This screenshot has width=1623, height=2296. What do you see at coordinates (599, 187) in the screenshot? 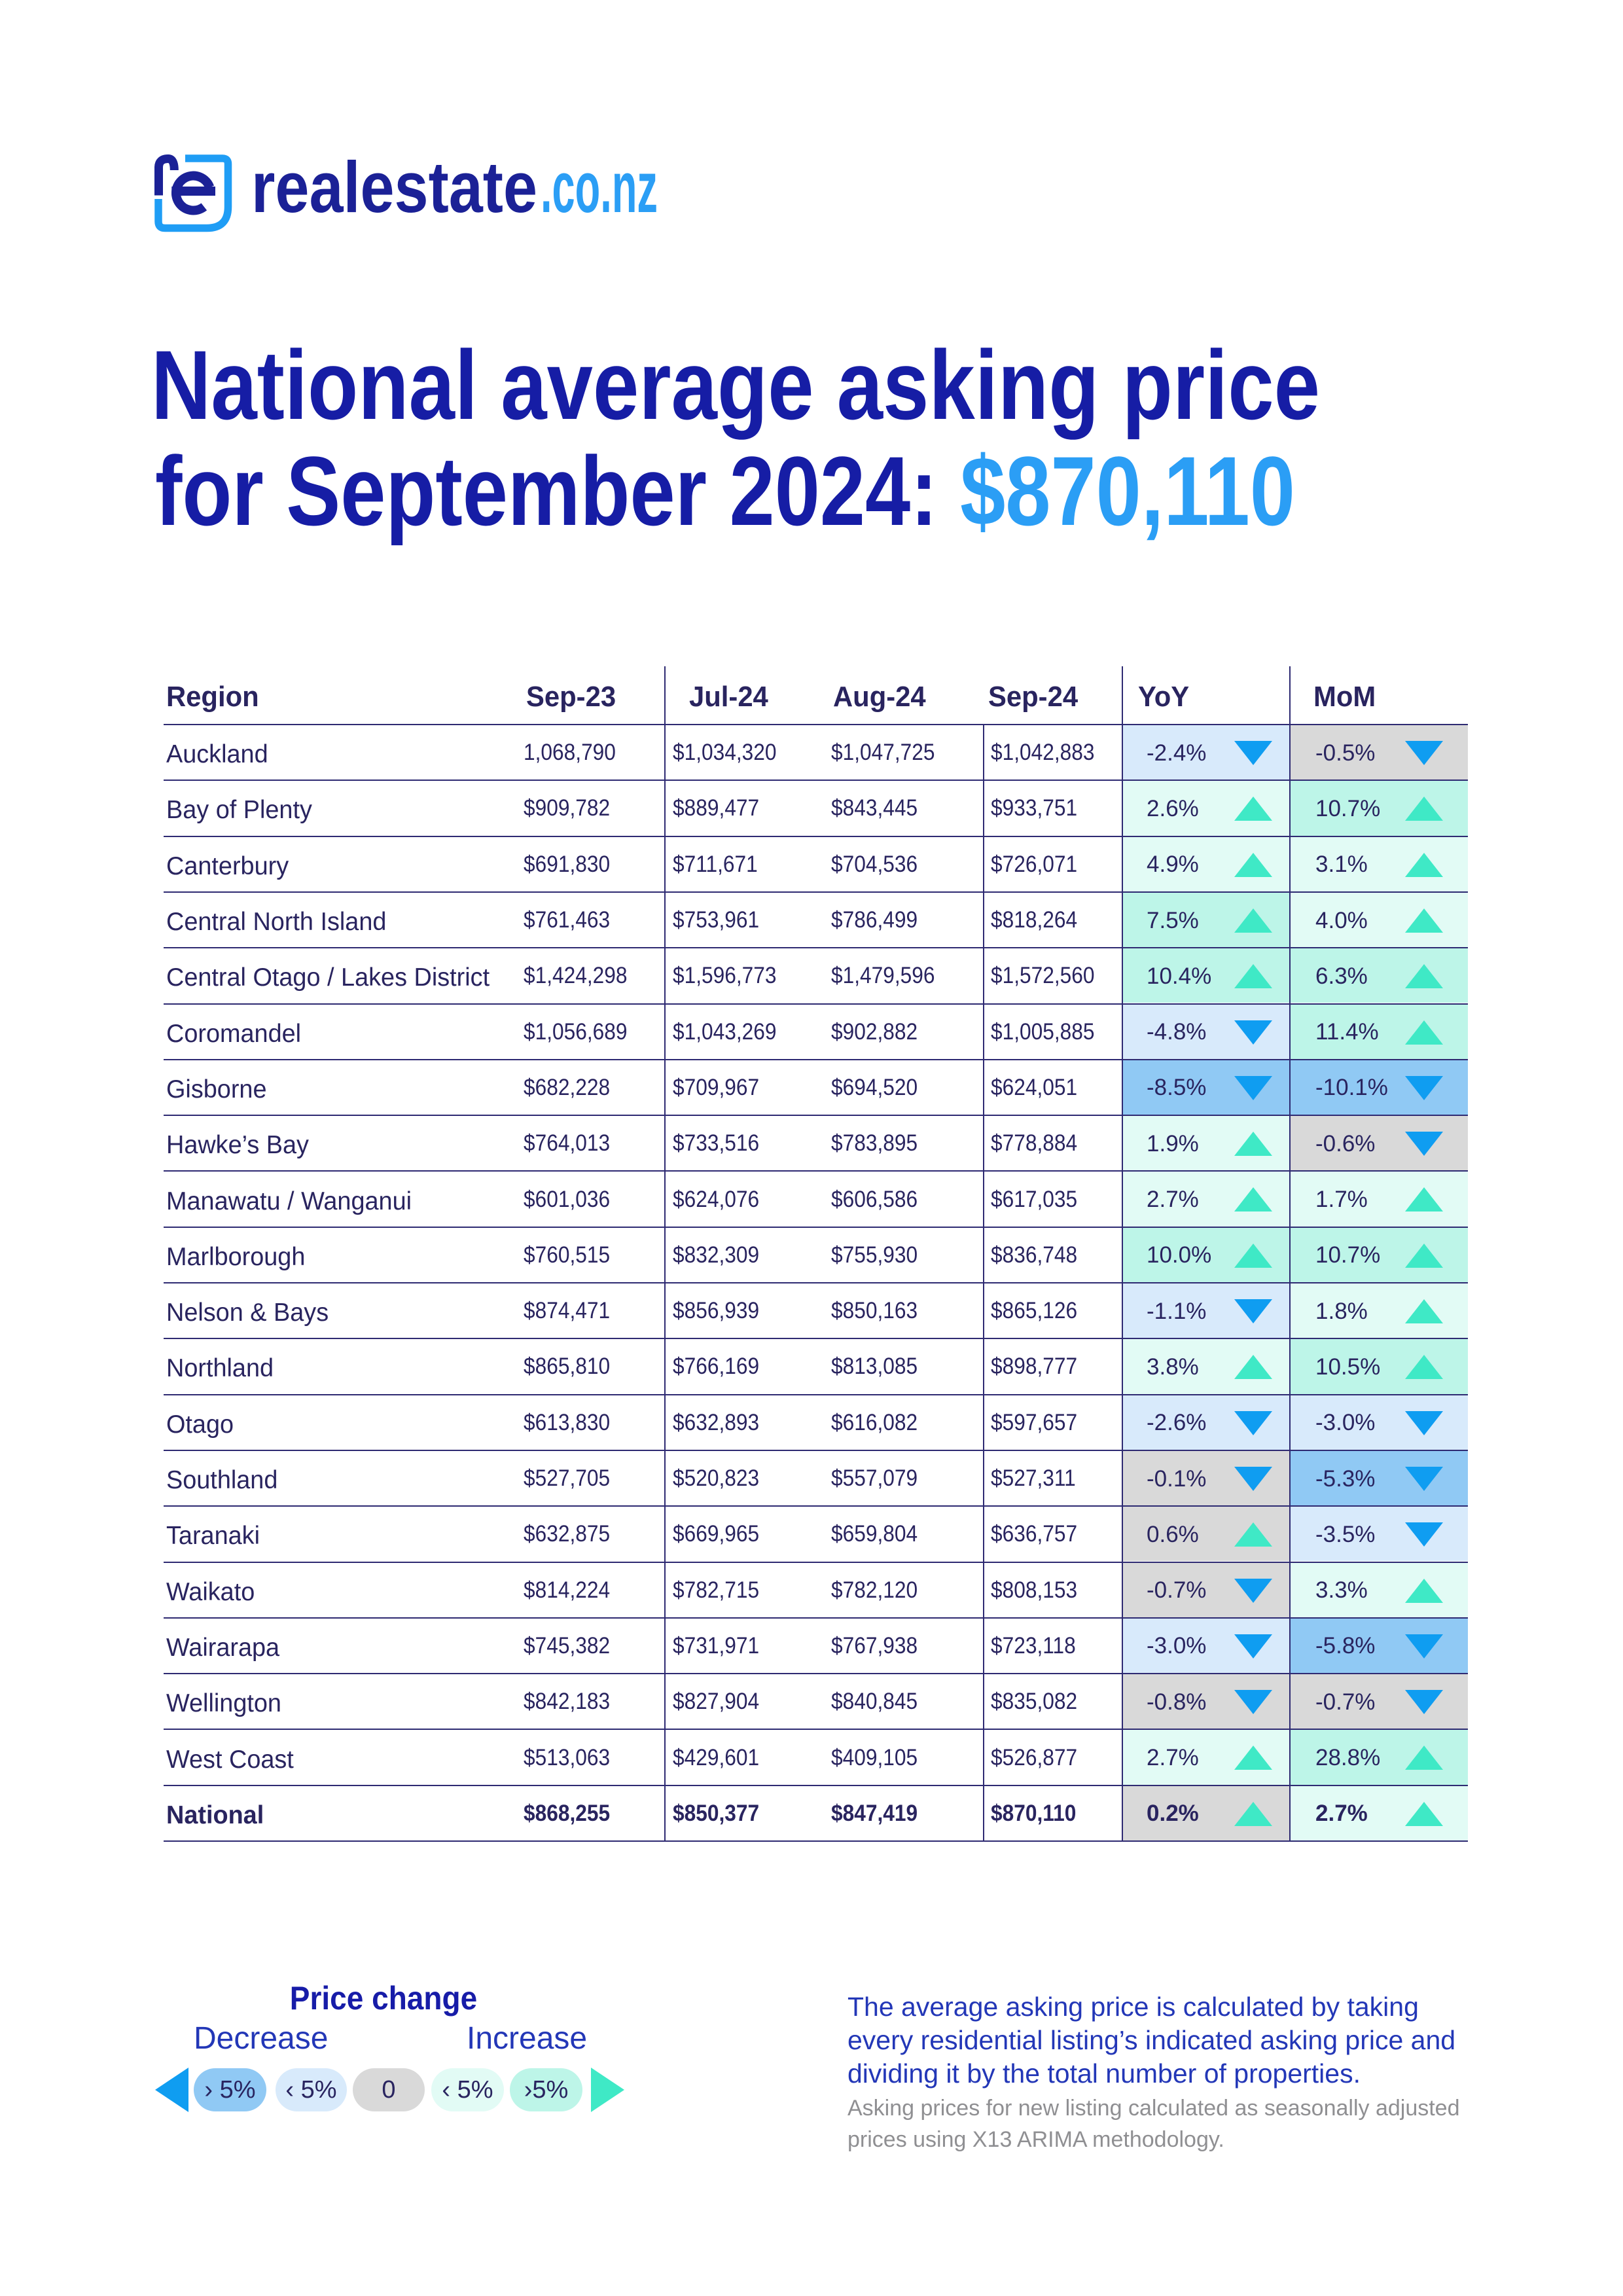
I see `svg-text: .co.nz` at bounding box center [599, 187].